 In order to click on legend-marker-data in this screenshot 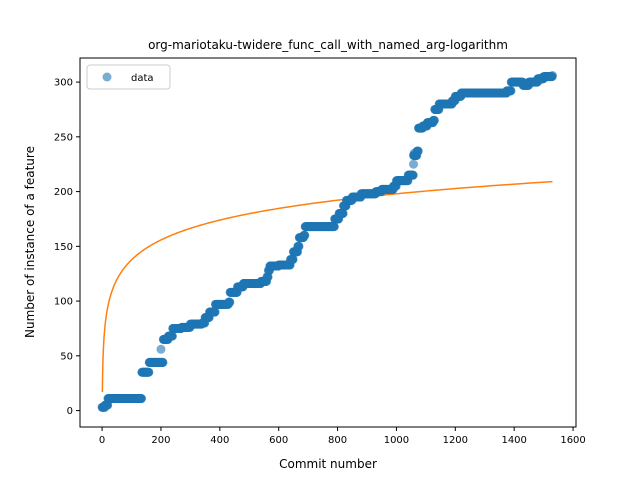, I will do `click(107, 77)`.